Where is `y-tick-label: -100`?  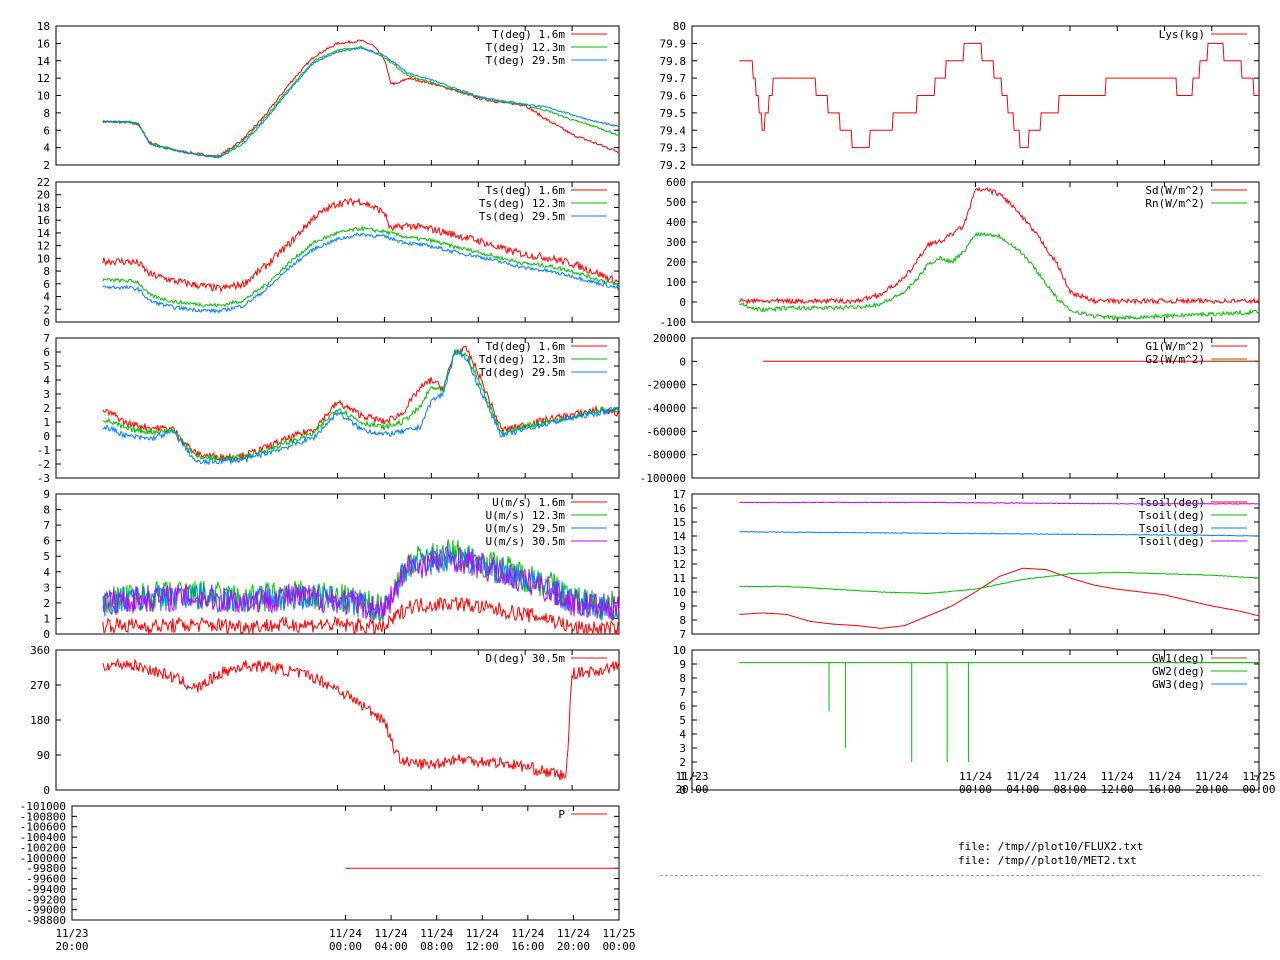
y-tick-label: -100 is located at coordinates (673, 322).